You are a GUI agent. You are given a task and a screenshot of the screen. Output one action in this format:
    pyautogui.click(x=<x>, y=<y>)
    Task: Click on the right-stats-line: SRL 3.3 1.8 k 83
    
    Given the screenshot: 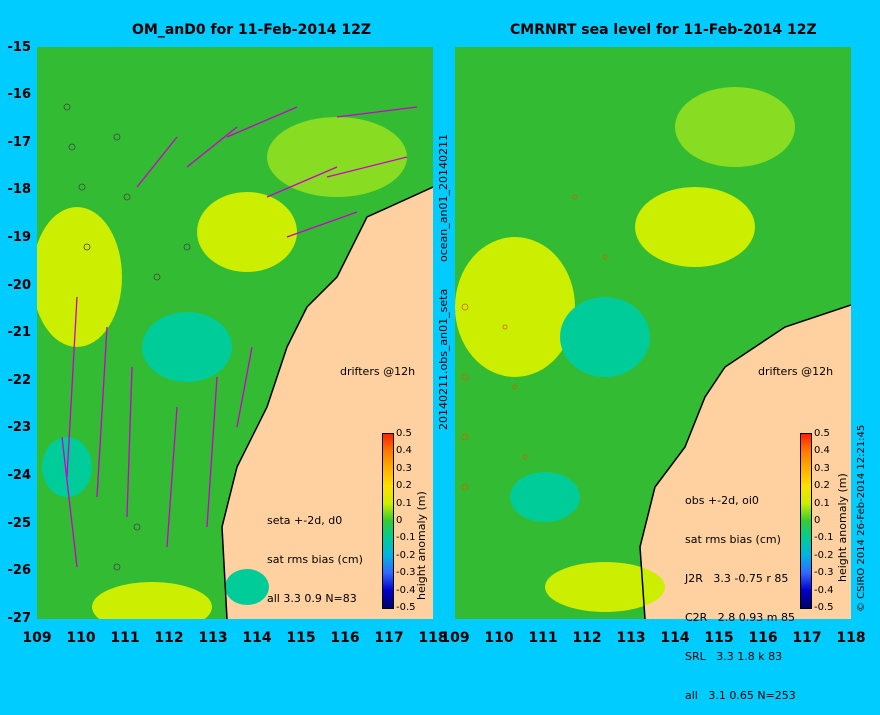 What is the action you would take?
    pyautogui.click(x=734, y=656)
    